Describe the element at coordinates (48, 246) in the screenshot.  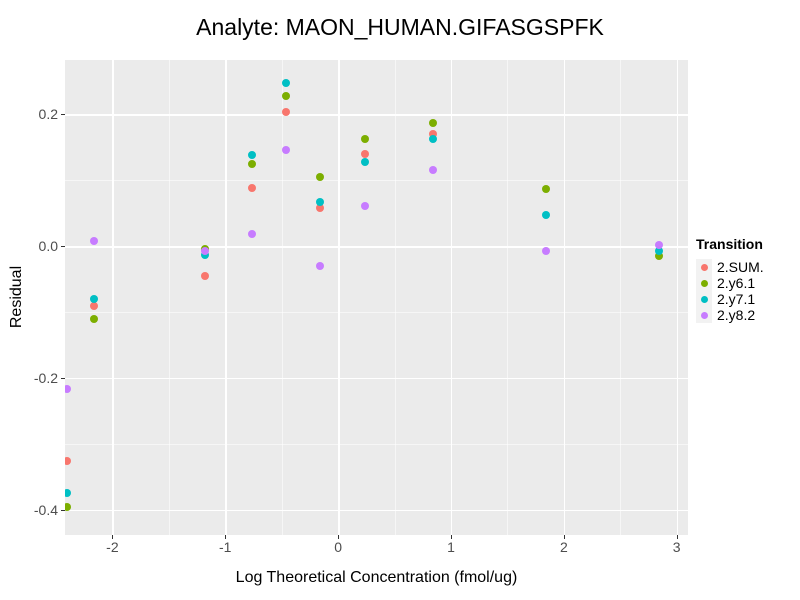
I see `y-tick-label: 0.0` at that location.